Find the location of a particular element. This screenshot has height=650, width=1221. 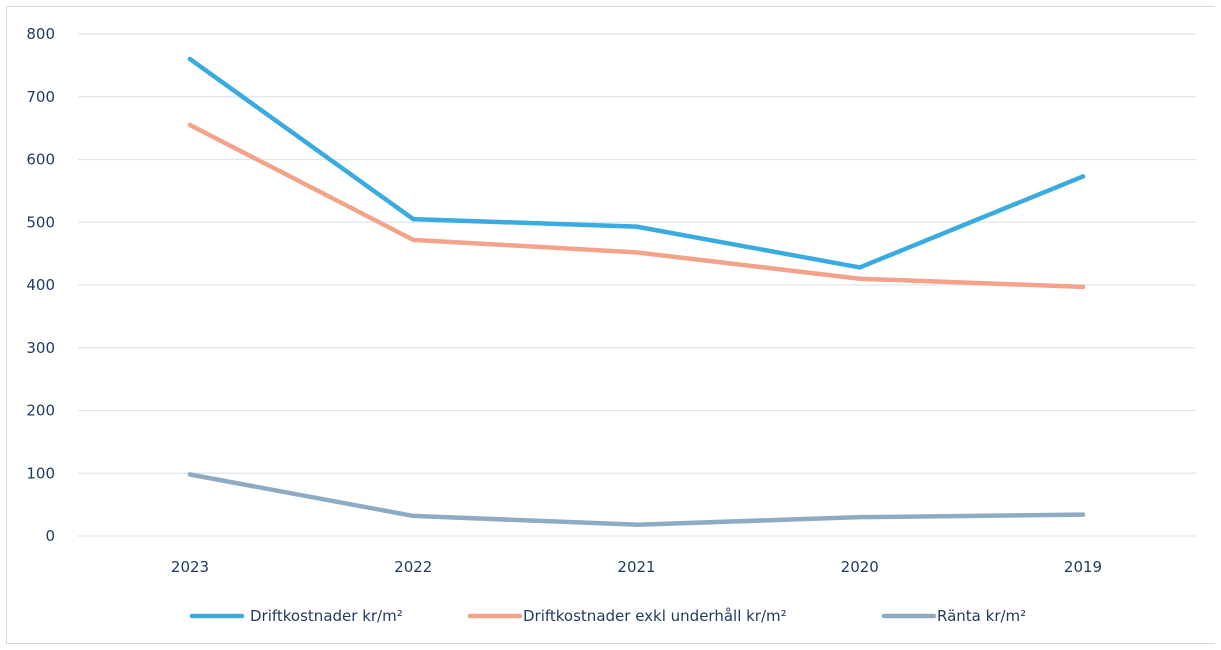

x-axis-tick-labels: 2023 2022 2021 2020 2019 is located at coordinates (636, 567).